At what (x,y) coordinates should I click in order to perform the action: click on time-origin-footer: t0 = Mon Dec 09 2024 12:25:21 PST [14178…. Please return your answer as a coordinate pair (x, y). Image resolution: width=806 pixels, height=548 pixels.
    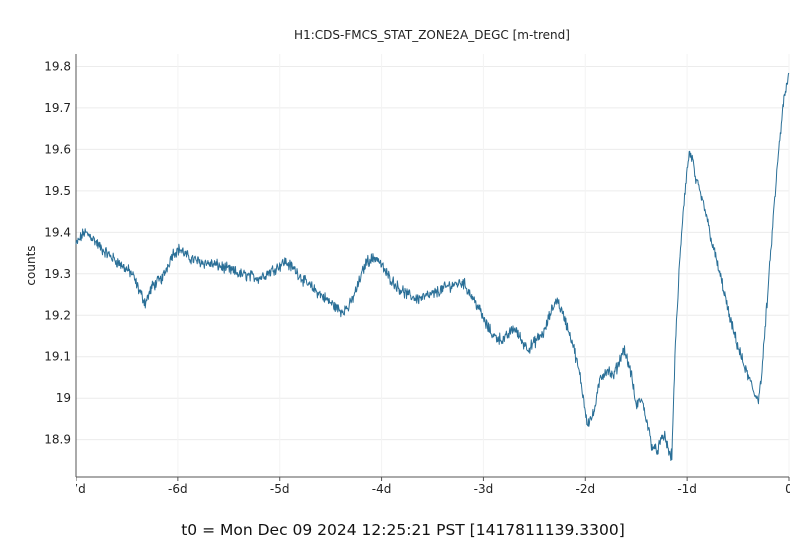
    Looking at the image, I should click on (403, 530).